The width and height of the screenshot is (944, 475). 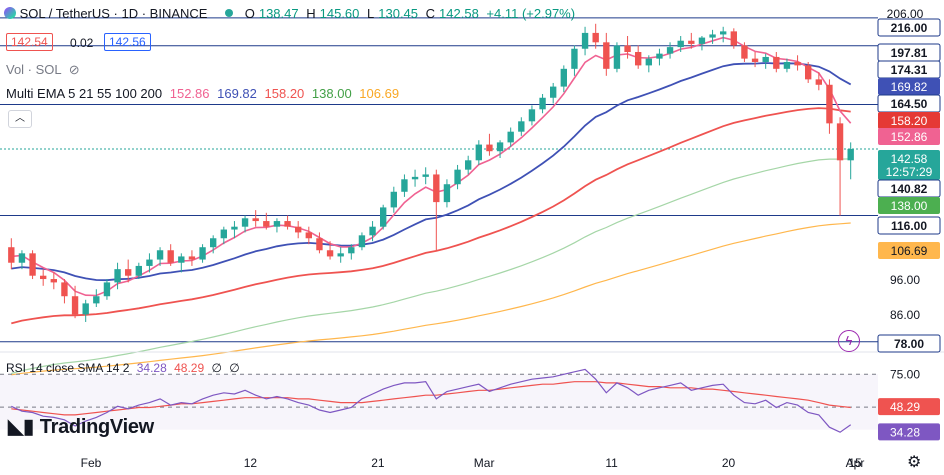 What do you see at coordinates (127, 42) in the screenshot?
I see `buy-button: 142.56` at bounding box center [127, 42].